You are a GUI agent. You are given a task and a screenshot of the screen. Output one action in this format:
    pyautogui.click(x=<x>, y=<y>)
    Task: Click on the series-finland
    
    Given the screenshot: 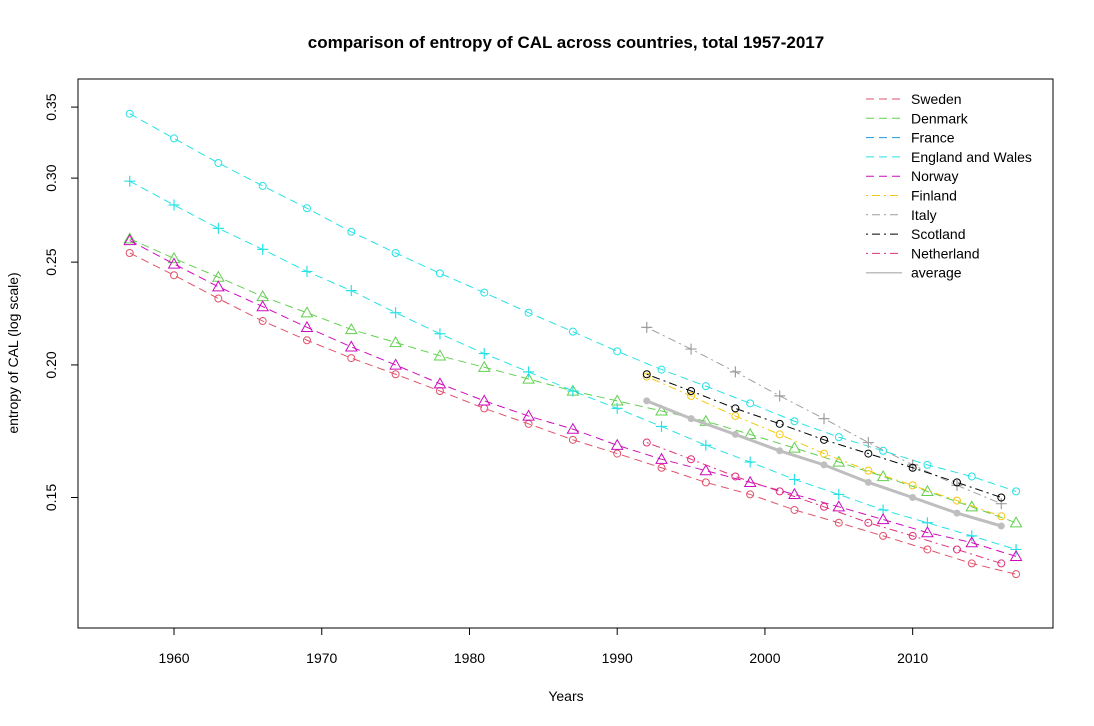 What is the action you would take?
    pyautogui.click(x=824, y=446)
    